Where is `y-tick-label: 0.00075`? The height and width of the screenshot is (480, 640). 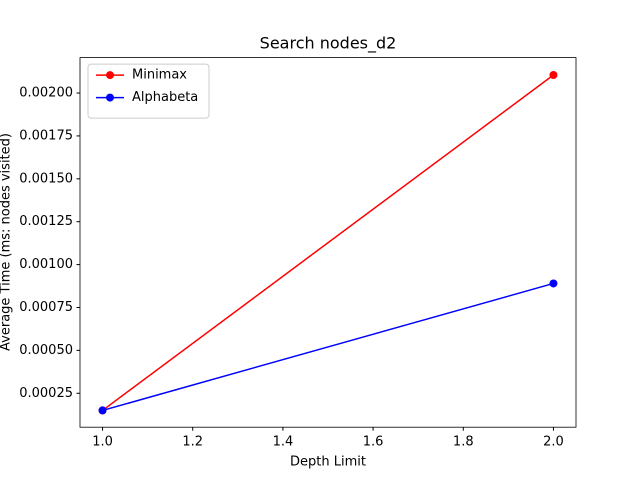 y-tick-label: 0.00075 is located at coordinates (46, 307).